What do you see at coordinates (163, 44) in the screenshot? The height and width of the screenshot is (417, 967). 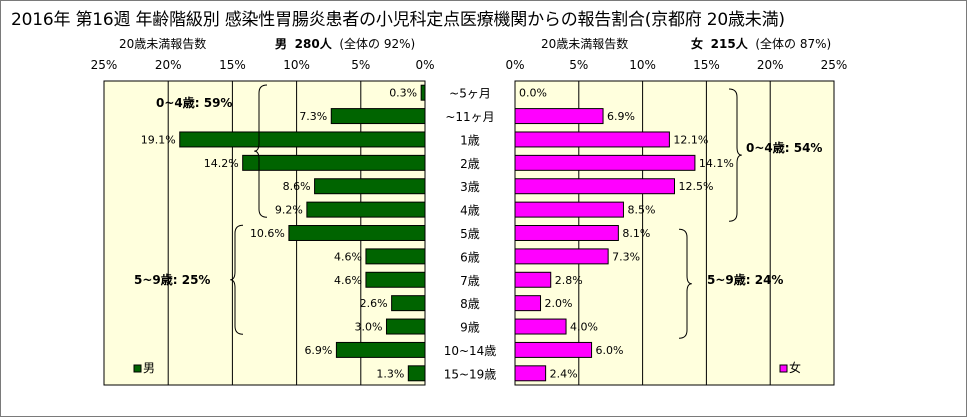 I see `male-axis-title: 20歳未満報告数` at bounding box center [163, 44].